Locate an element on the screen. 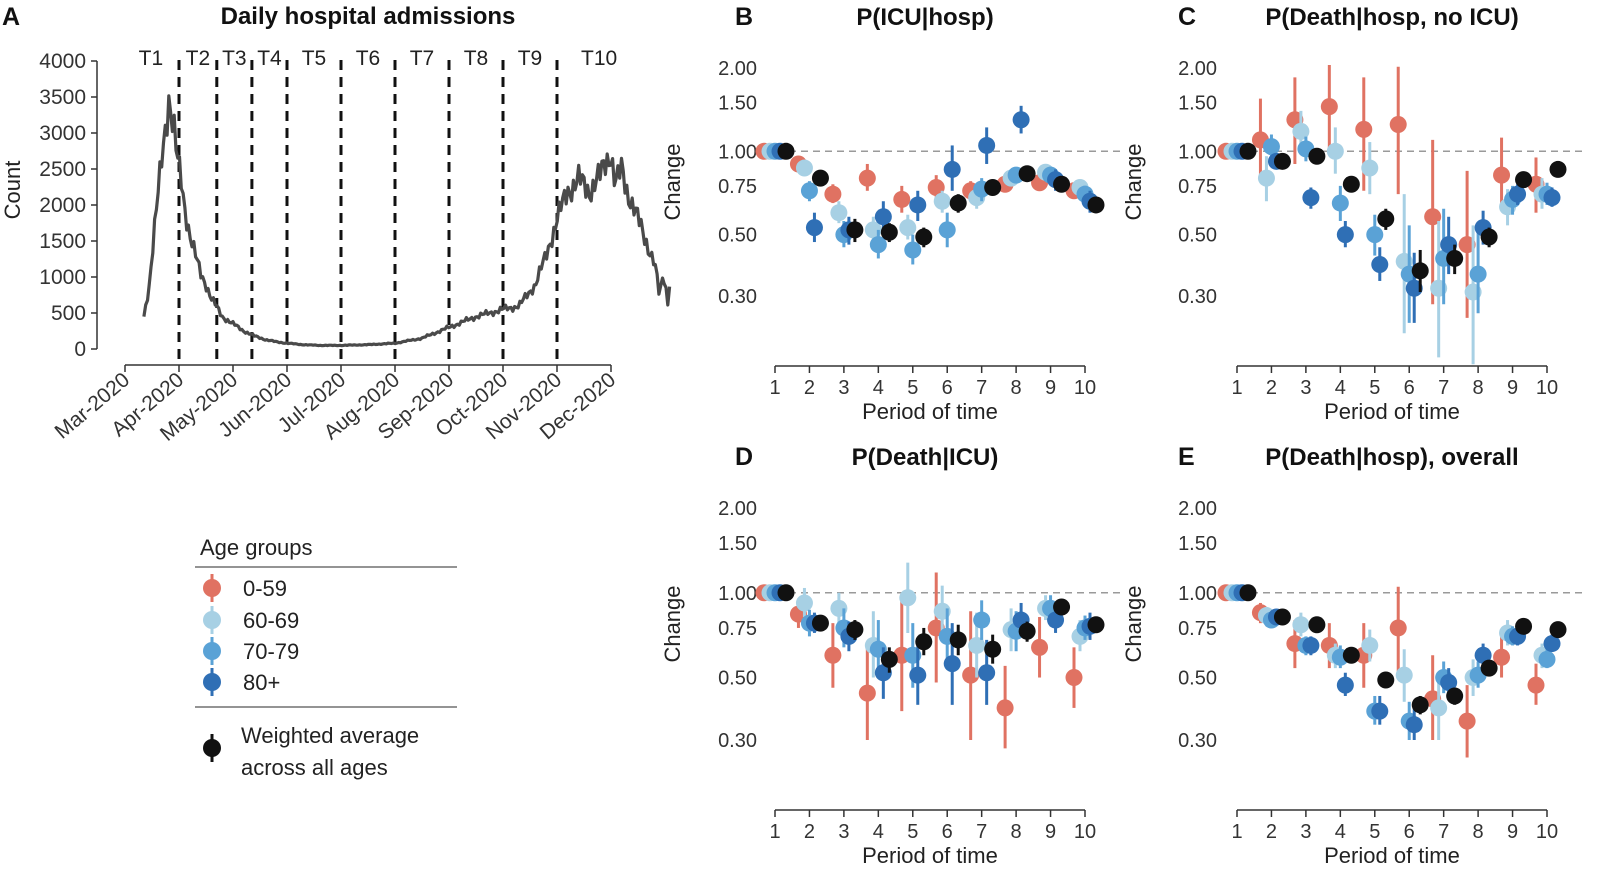 The image size is (1600, 879). y-tick-label: 4000 is located at coordinates (62, 61).